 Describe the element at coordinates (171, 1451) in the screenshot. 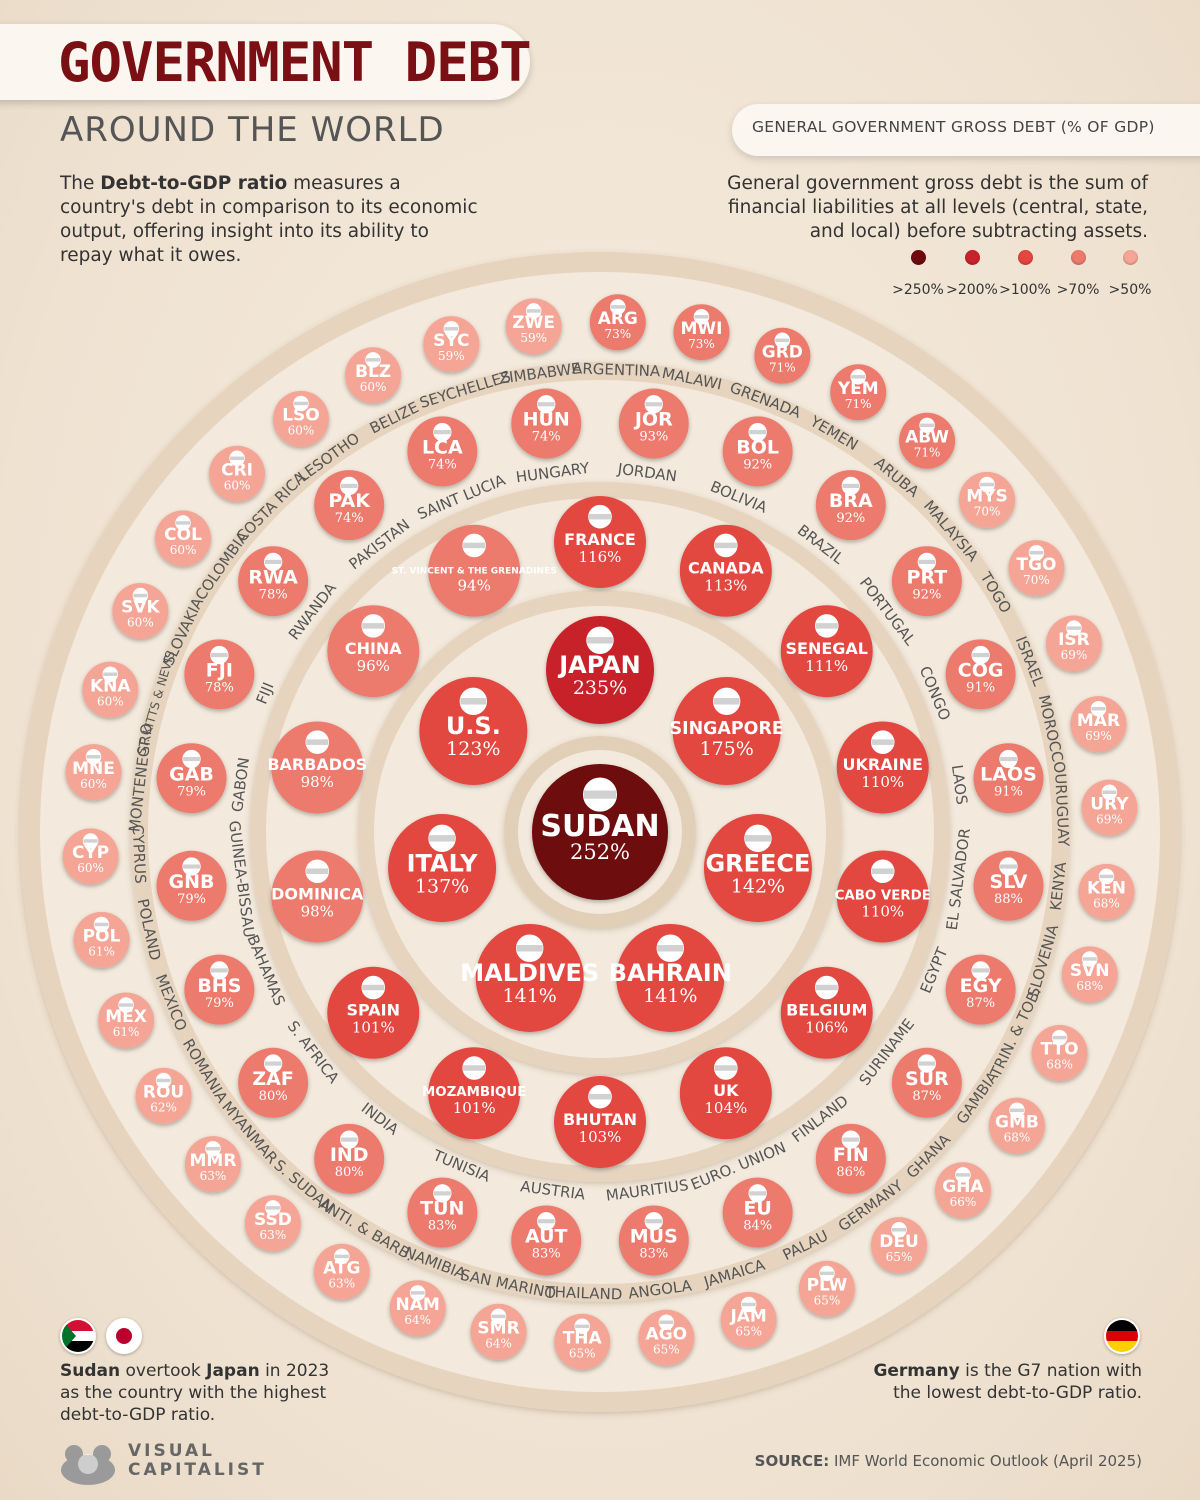

I see `logo-line1: VISUAL` at that location.